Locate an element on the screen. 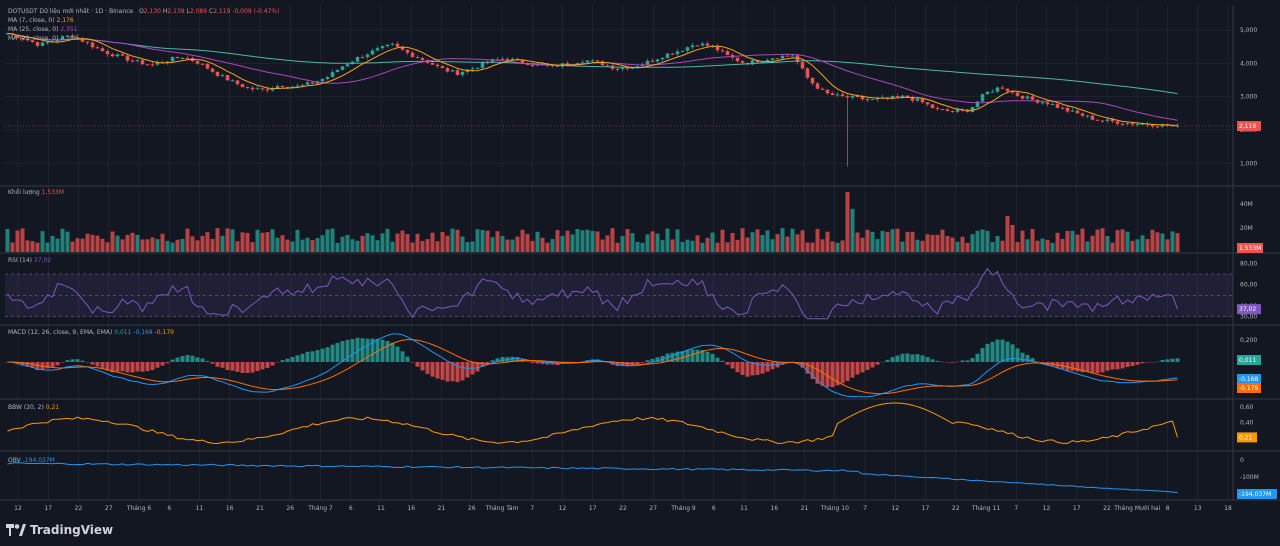 The image size is (1280, 546). volume-legend: Khối lượng 1,533M is located at coordinates (36, 193).